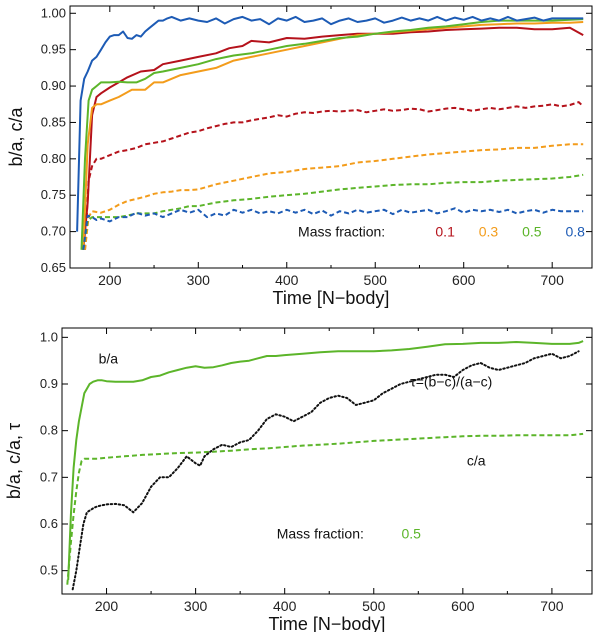 The width and height of the screenshot is (600, 632). What do you see at coordinates (53, 231) in the screenshot?
I see `y-tick-label: 0.70` at bounding box center [53, 231].